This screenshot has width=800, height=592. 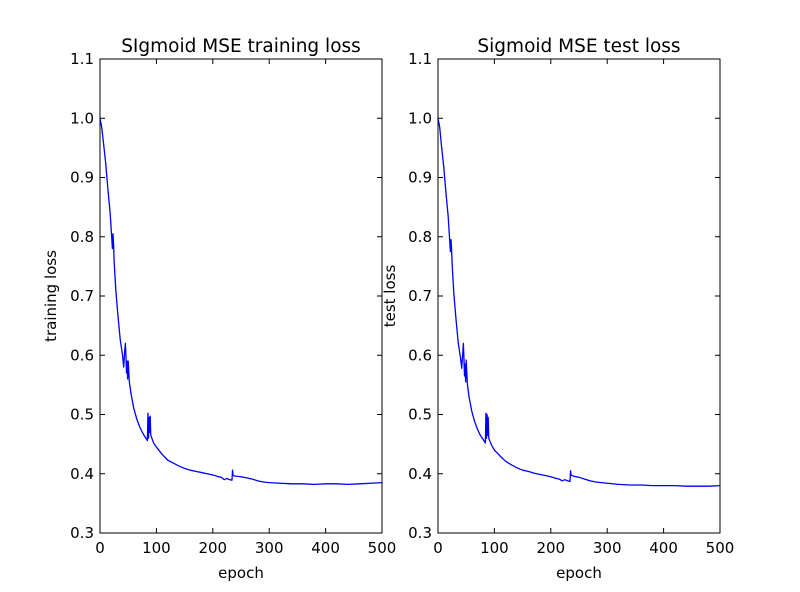 I want to click on y-axis-label: test loss, so click(x=390, y=296).